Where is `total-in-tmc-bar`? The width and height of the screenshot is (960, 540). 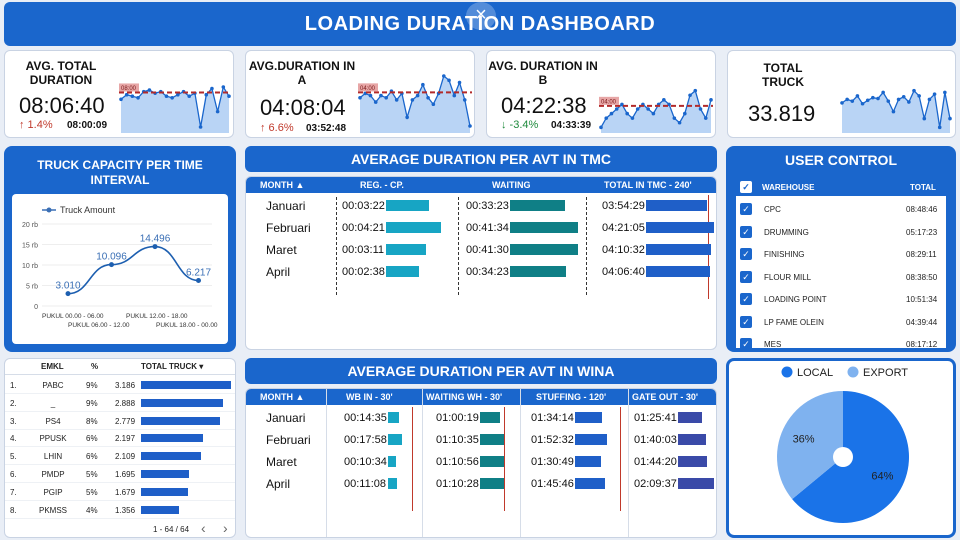
total-in-tmc-bar is located at coordinates (680, 227).